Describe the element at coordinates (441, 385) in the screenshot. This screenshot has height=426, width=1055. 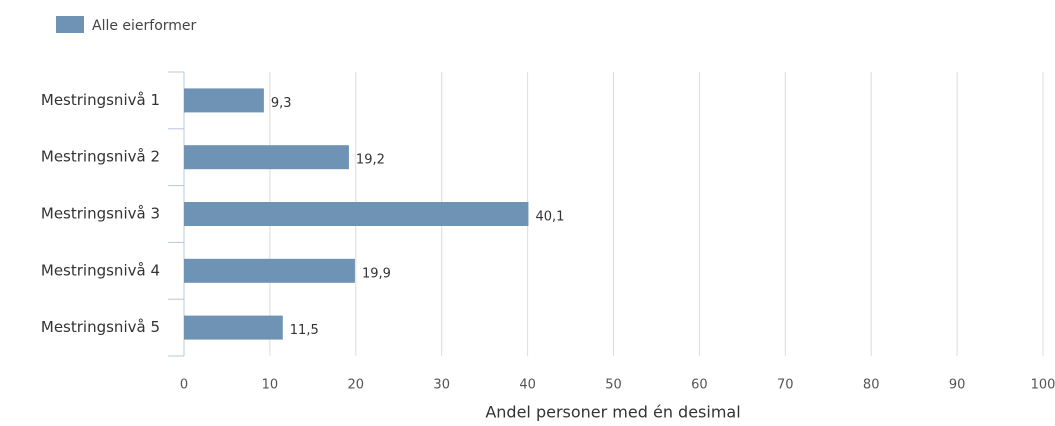
I see `x-tick-label: 30` at that location.